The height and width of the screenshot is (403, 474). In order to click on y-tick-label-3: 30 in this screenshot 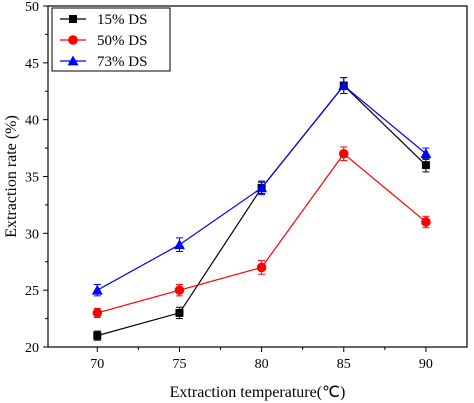, I will do `click(32, 234)`.